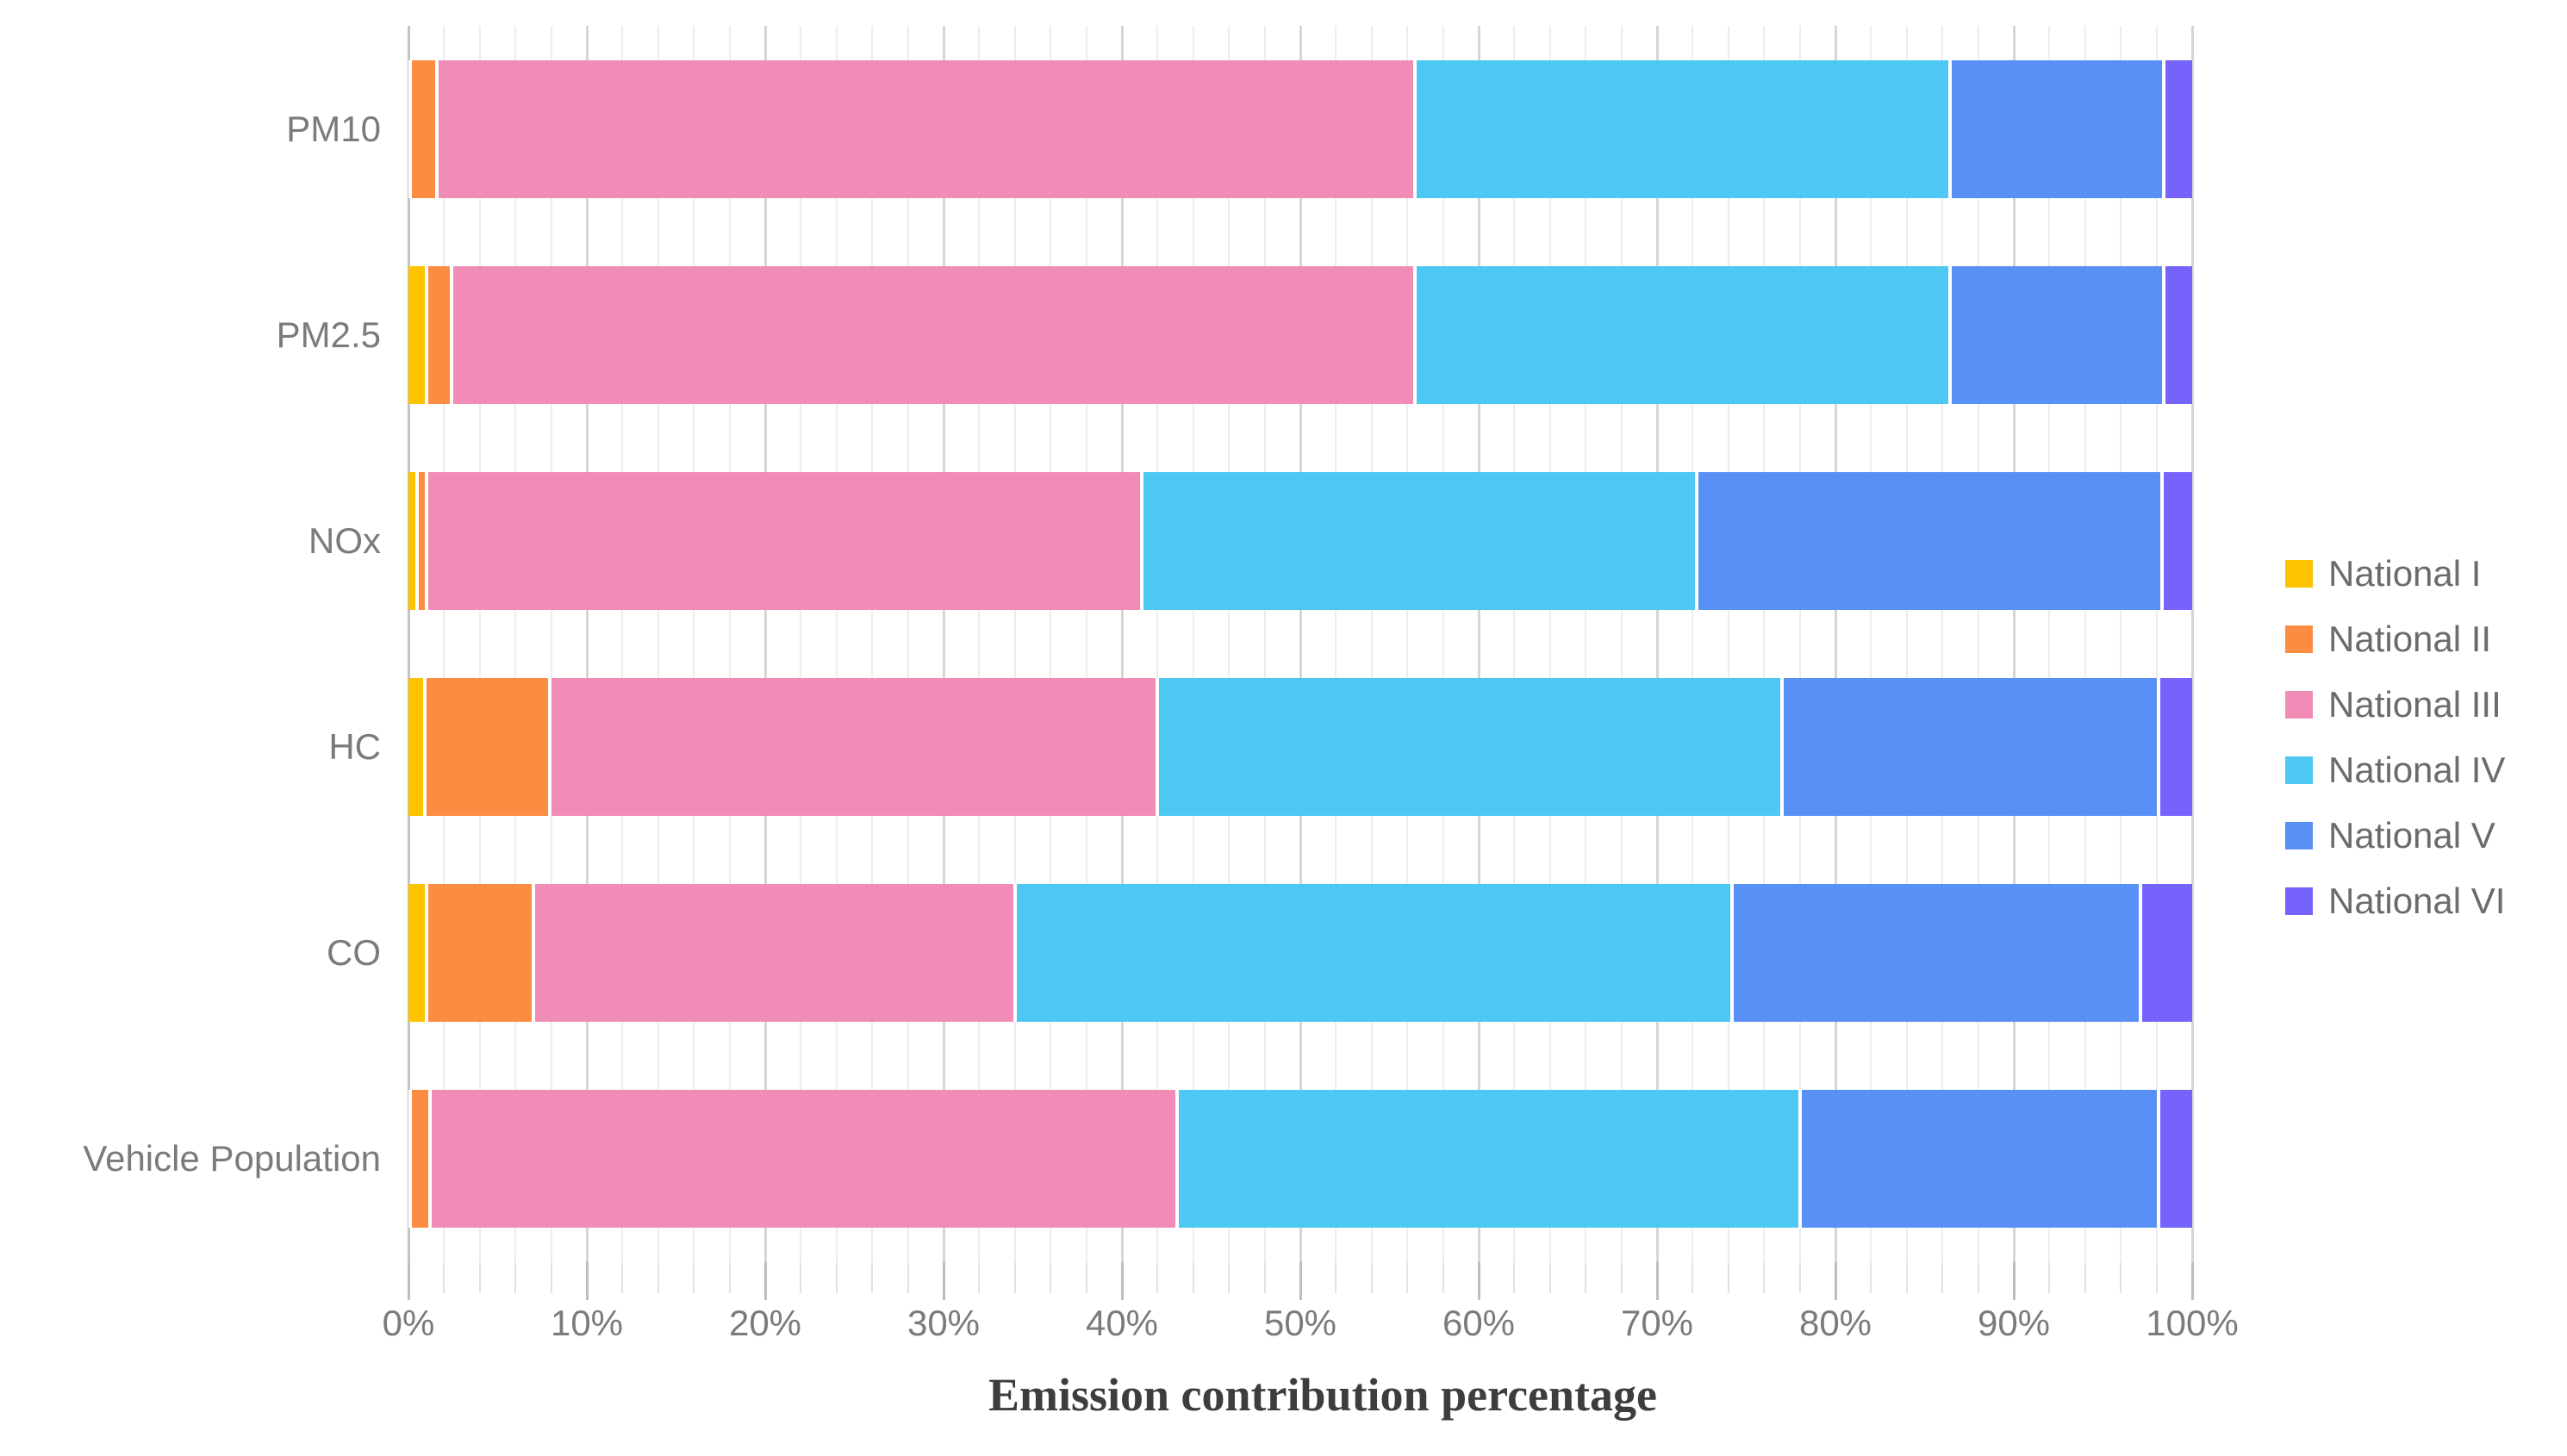 This screenshot has height=1456, width=2567. Describe the element at coordinates (944, 1323) in the screenshot. I see `x-tick-label: 30%` at that location.